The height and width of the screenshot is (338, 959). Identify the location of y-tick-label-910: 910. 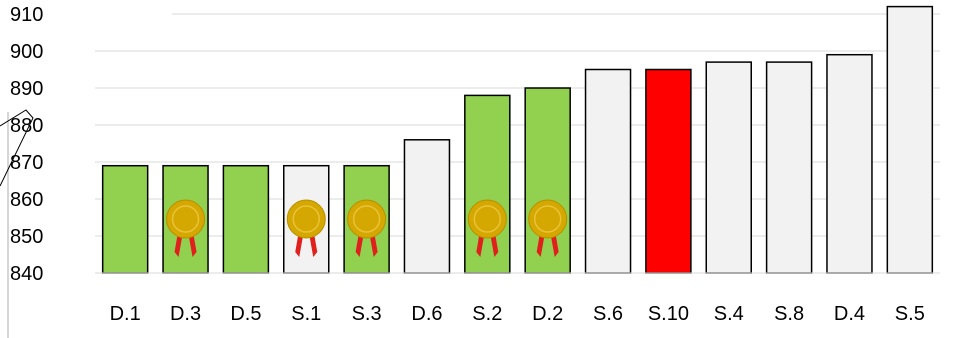
(26, 15).